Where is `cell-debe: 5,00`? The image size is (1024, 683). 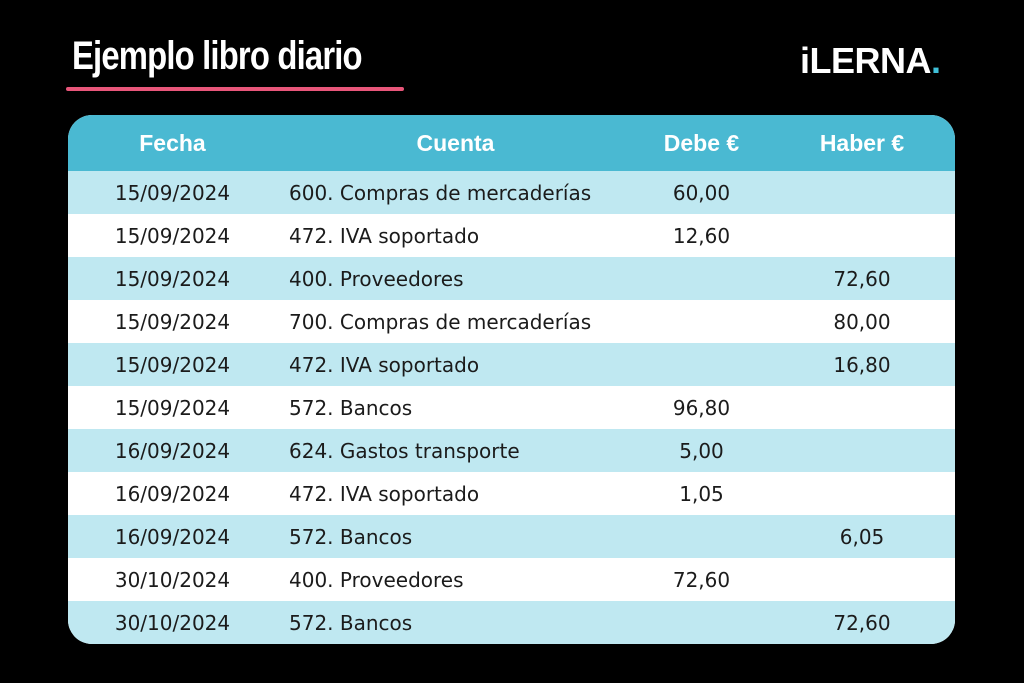 cell-debe: 5,00 is located at coordinates (701, 450).